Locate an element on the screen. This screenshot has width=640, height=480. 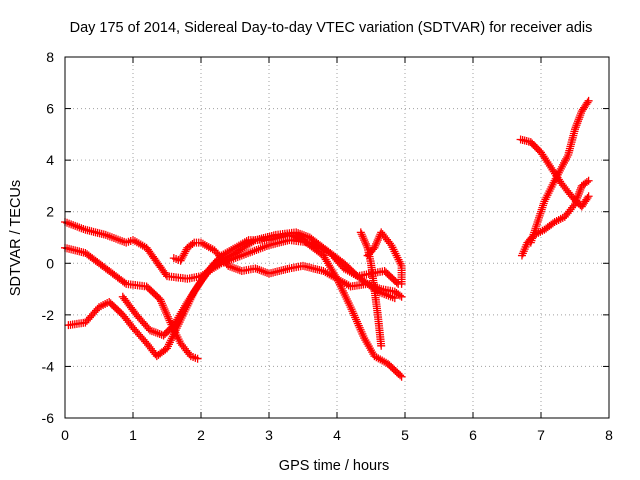
y-tick-label: 8 is located at coordinates (50, 57).